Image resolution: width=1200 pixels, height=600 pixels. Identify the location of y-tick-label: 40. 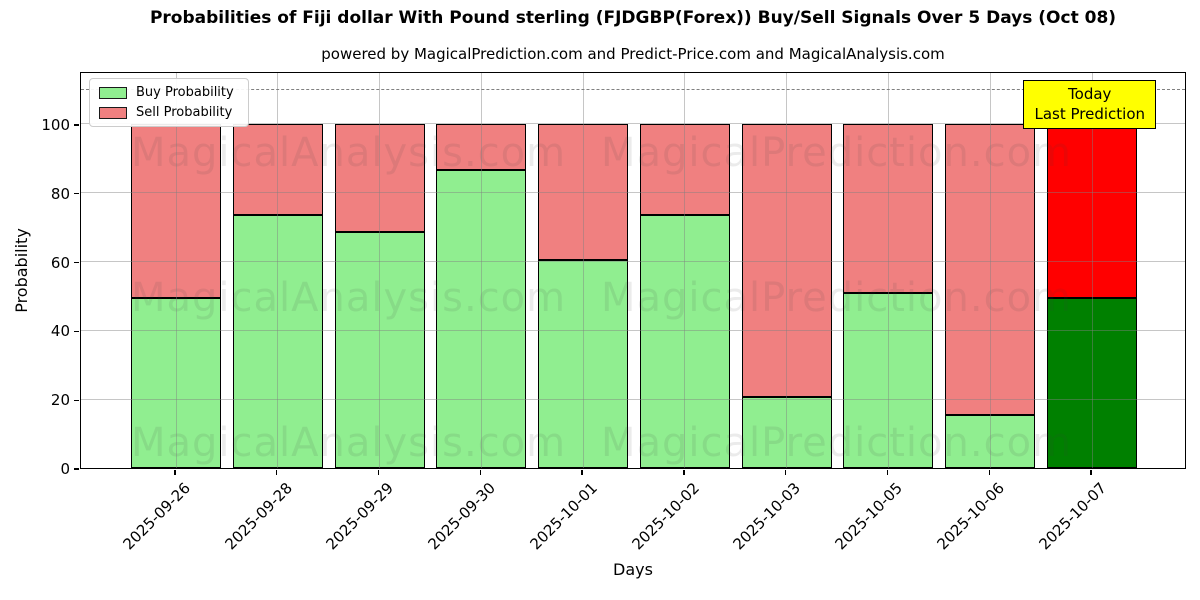
(60, 331).